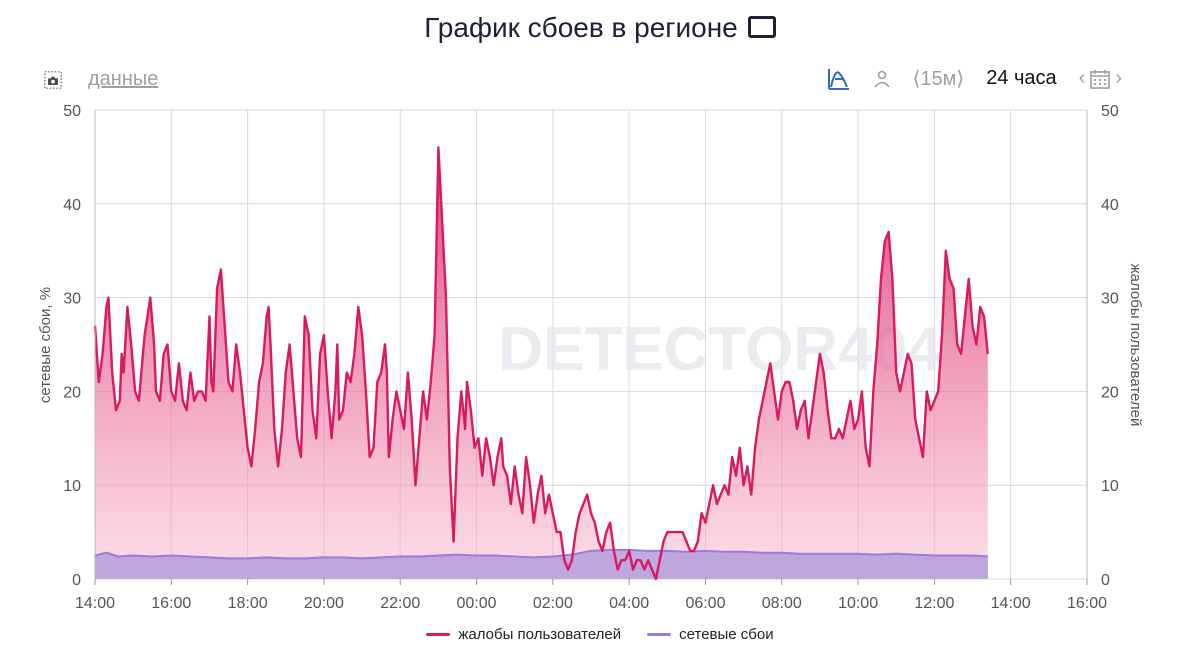 This screenshot has height=651, width=1200. I want to click on y-tick-label-right: 40, so click(1110, 205).